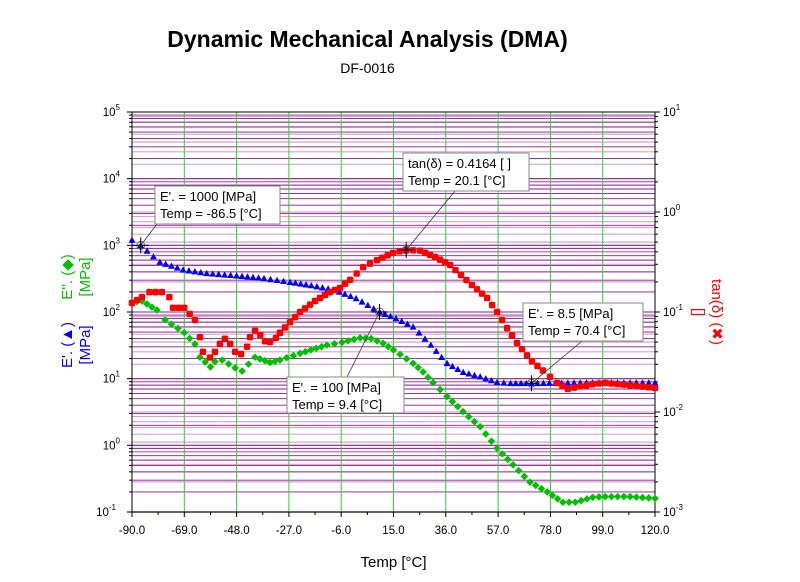 The image size is (800, 582). Describe the element at coordinates (430, 220) in the screenshot. I see `annotation-leader-line` at that location.